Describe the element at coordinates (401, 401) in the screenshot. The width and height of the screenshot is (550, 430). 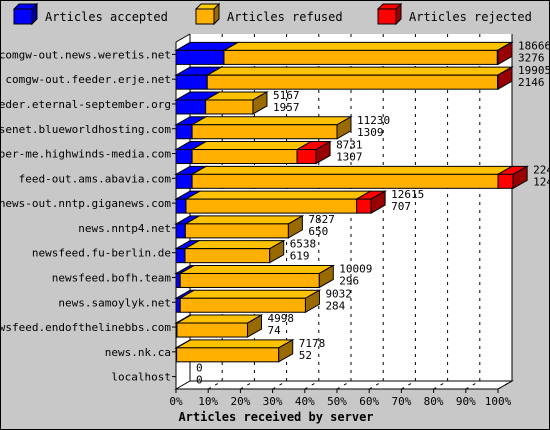
I see `x-tick-label: 70%` at that location.